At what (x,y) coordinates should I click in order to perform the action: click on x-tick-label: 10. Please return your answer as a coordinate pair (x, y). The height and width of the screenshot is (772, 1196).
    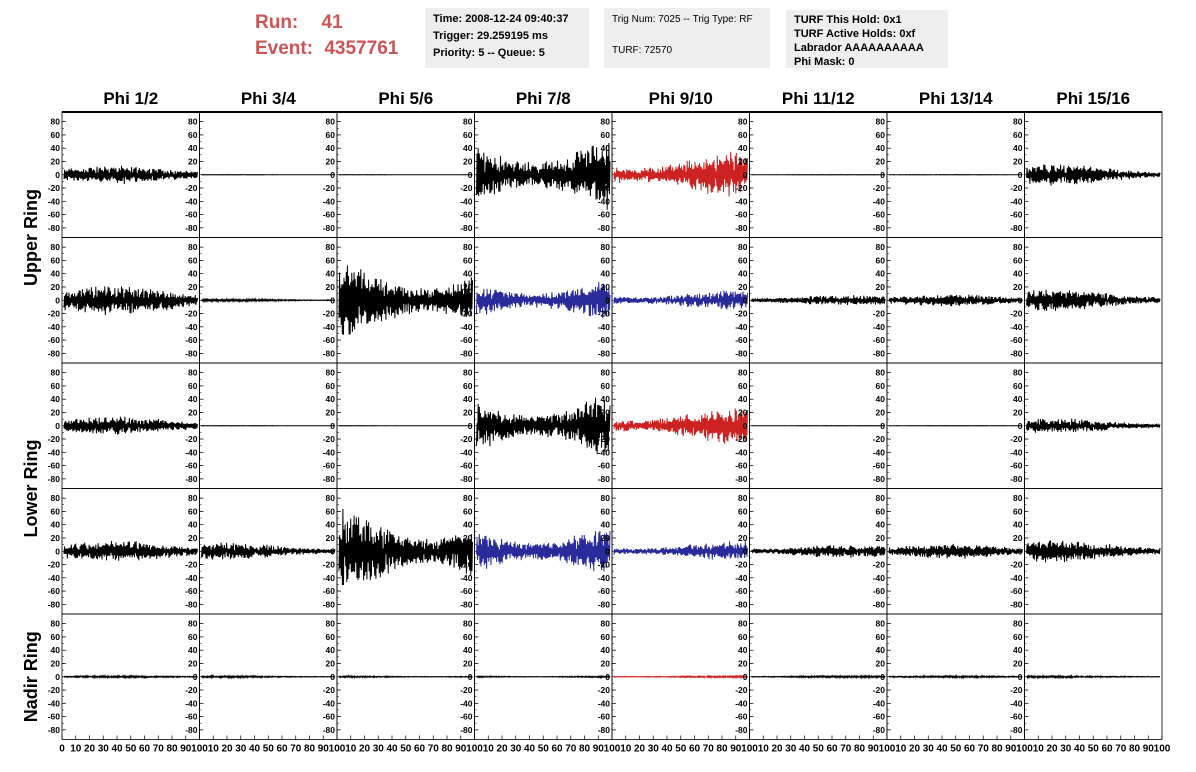
    Looking at the image, I should click on (901, 749).